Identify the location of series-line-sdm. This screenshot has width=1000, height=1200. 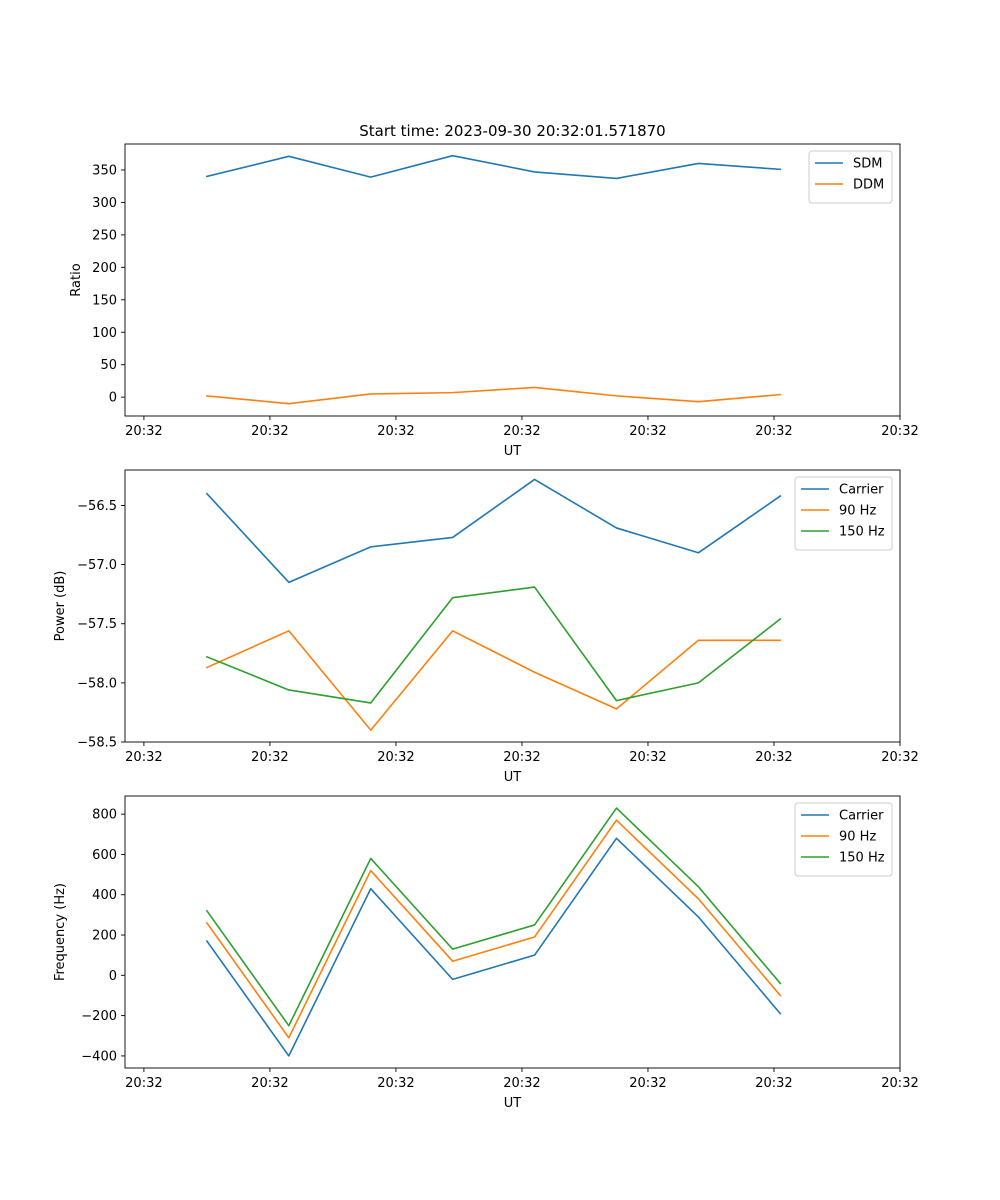
(493, 167).